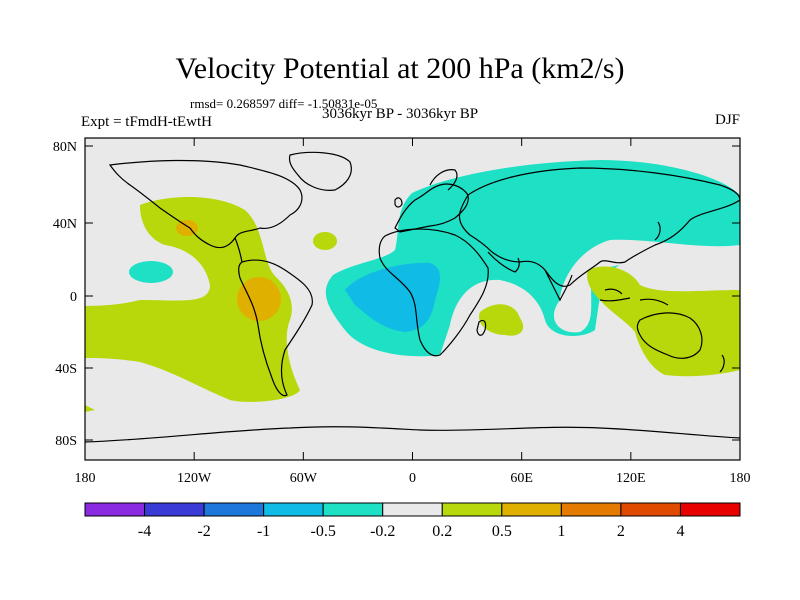  I want to click on andes-positive-core, so click(259, 299).